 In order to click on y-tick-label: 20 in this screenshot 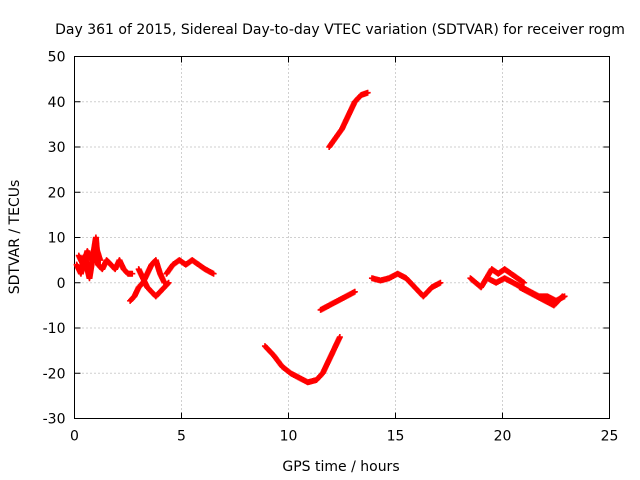, I will do `click(57, 193)`.